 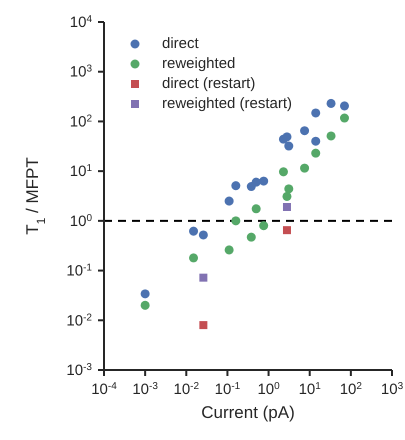 I want to click on legend-label: direct (restart), so click(x=209, y=84).